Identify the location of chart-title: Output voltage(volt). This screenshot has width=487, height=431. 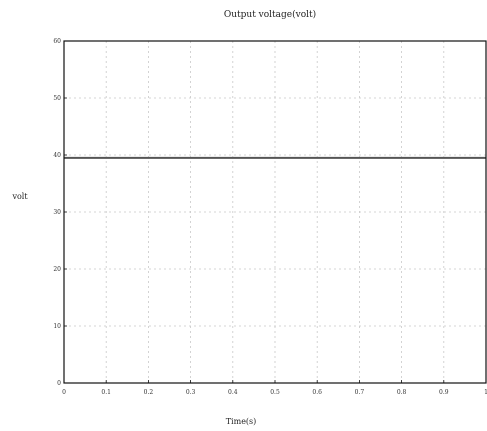
(270, 14).